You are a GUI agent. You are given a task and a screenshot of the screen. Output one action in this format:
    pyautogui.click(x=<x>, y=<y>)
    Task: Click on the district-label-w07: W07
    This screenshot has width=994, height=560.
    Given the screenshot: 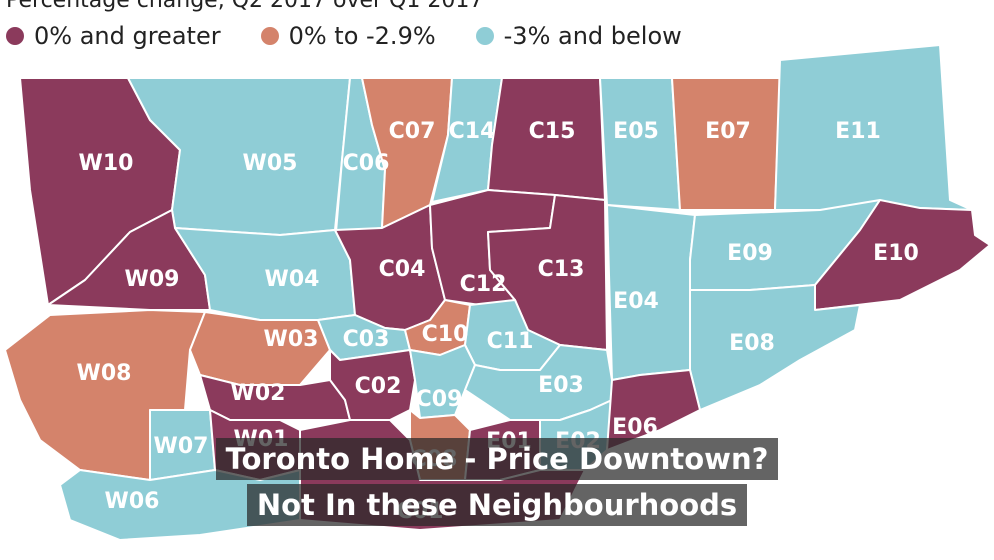 What is the action you would take?
    pyautogui.click(x=181, y=446)
    